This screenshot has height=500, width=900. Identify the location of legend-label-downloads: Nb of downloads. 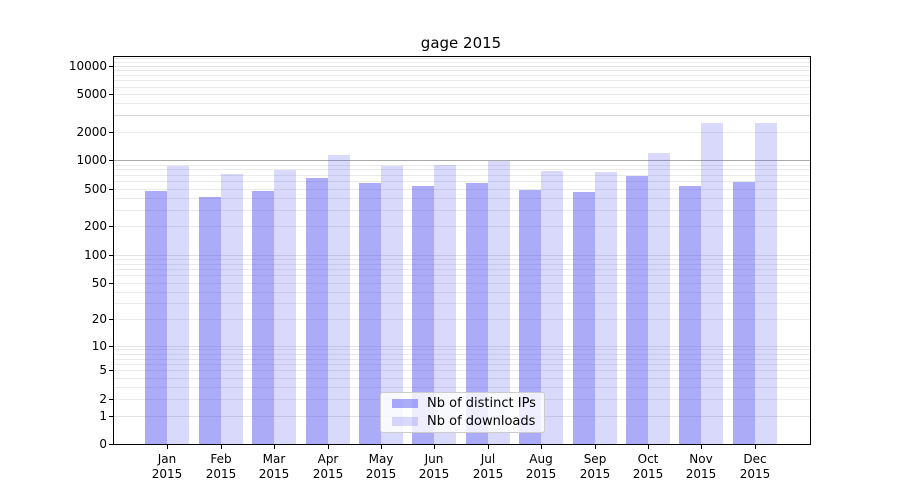
(481, 421).